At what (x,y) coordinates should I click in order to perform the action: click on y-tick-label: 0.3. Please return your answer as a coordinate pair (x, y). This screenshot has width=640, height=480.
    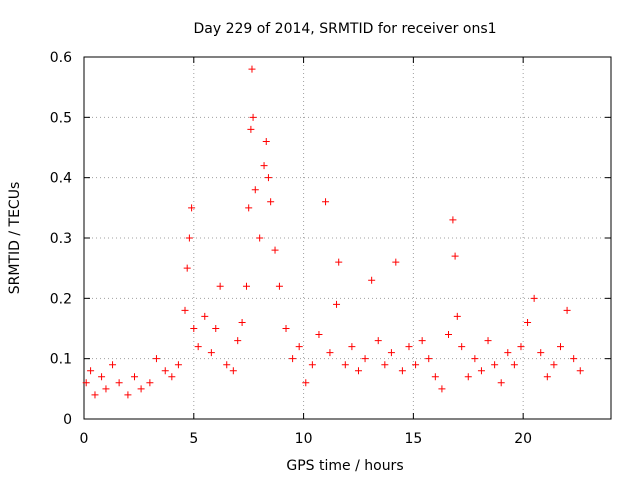
    Looking at the image, I should click on (61, 239).